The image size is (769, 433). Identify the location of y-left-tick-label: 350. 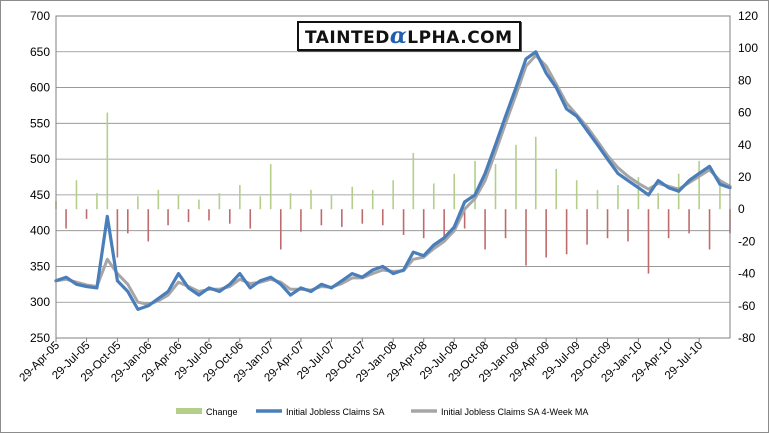
(40, 266).